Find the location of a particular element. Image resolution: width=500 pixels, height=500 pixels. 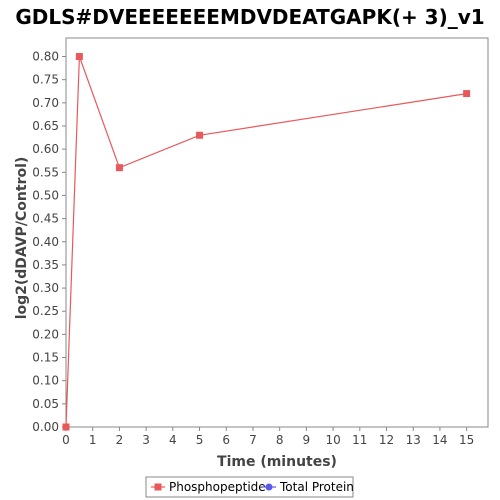

y-tick-label: 0.50 is located at coordinates (45, 195).